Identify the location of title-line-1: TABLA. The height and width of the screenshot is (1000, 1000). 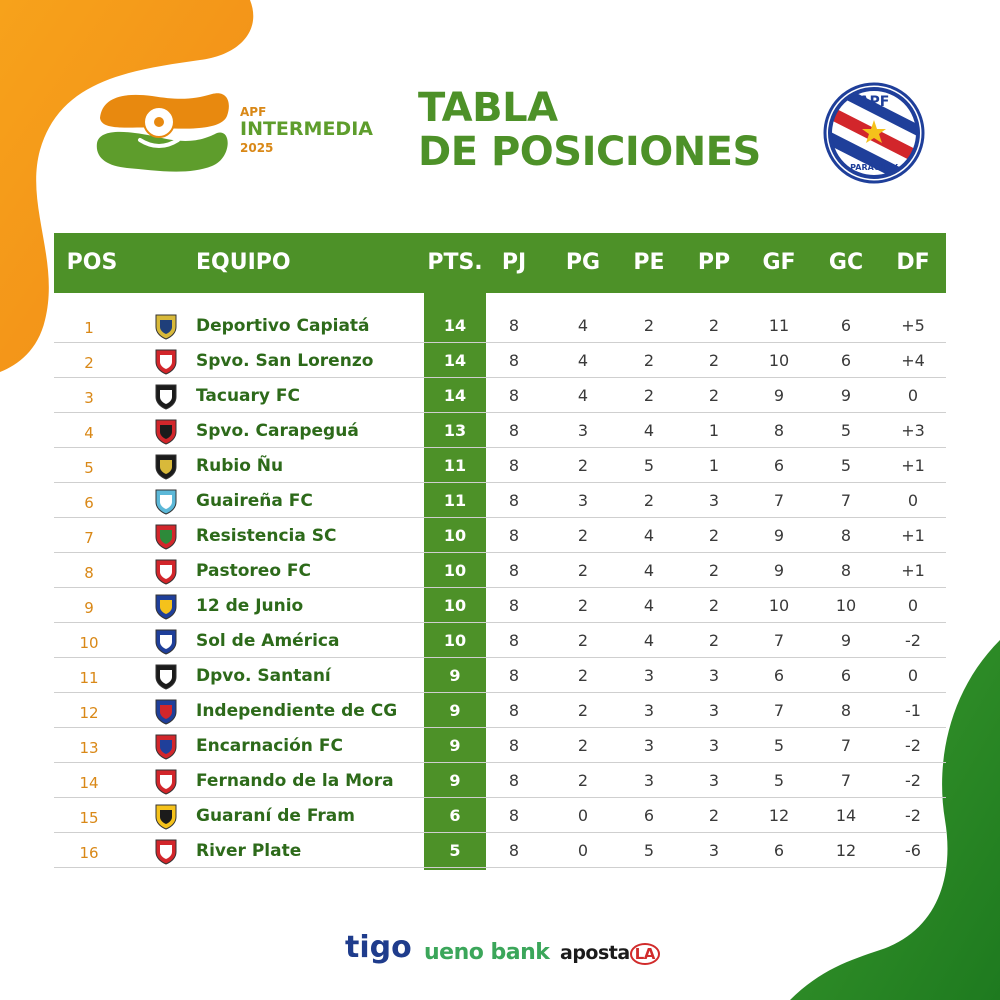
(488, 108).